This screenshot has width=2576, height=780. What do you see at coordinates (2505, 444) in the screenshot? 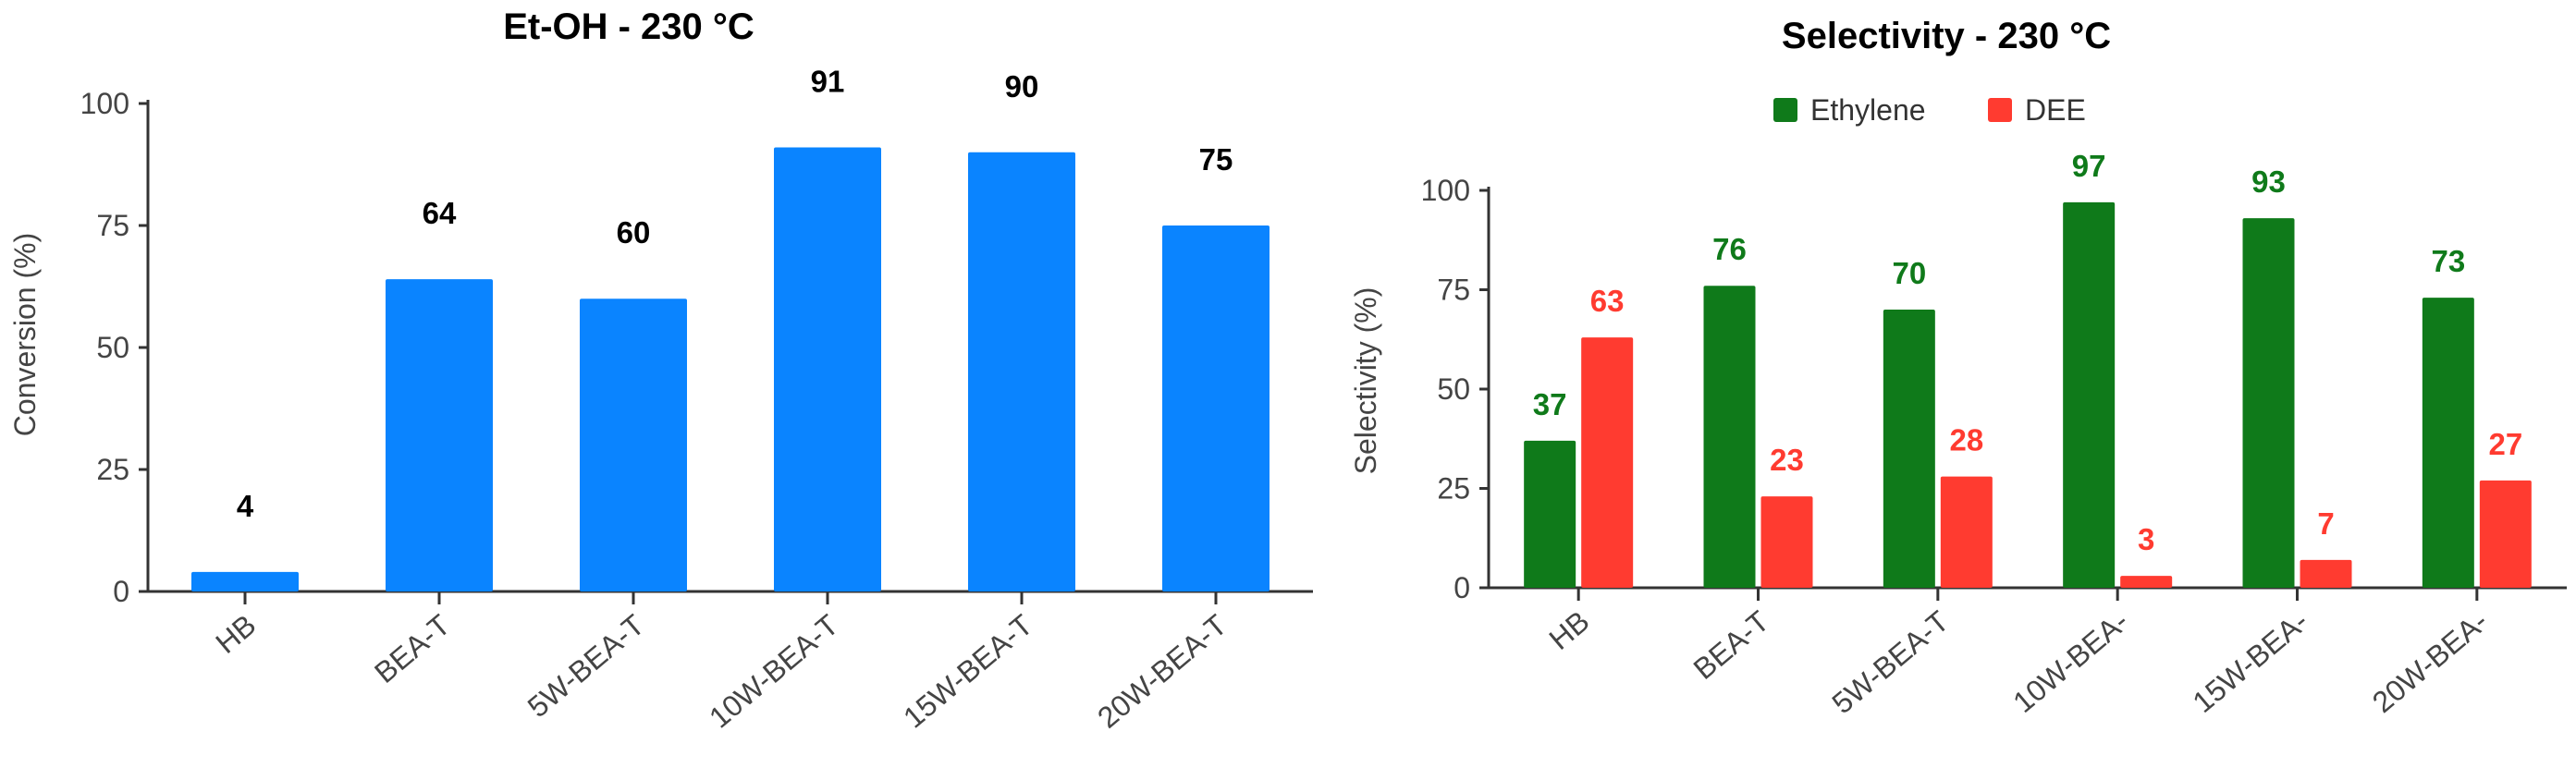
I see `data-label: 27` at bounding box center [2505, 444].